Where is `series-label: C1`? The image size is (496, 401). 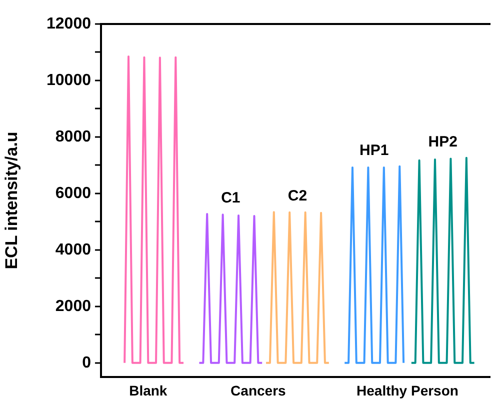
series-label: C1 is located at coordinates (230, 198).